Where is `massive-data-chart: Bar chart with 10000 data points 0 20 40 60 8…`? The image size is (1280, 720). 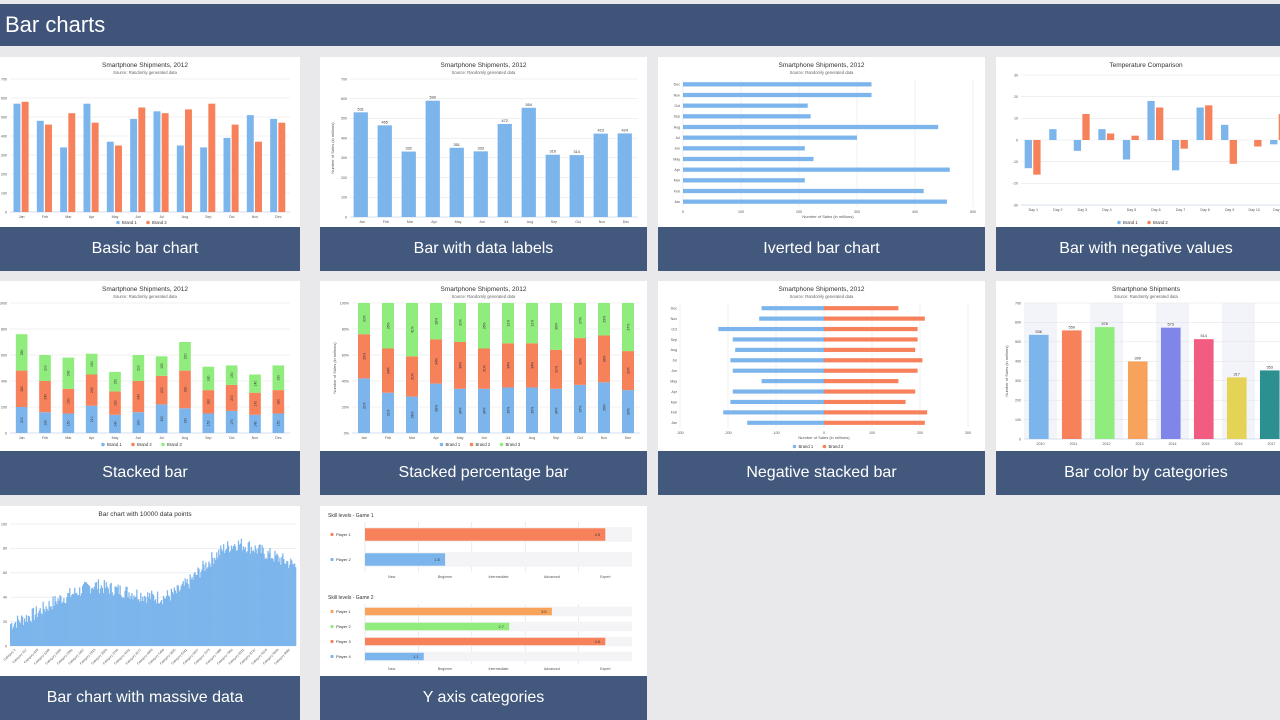
massive-data-chart: Bar chart with 10000 data points 0 20 40 60 8… is located at coordinates (149, 588).